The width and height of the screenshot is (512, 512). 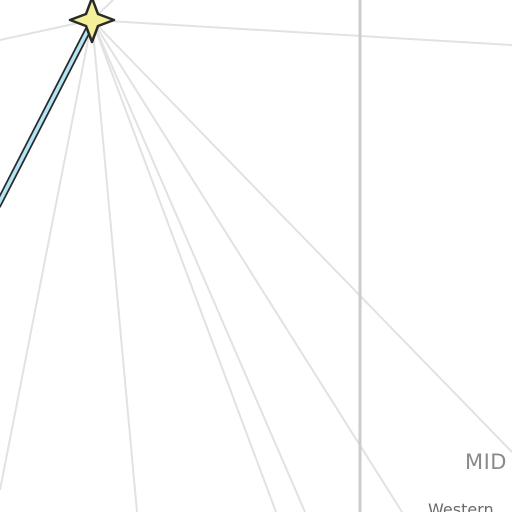 I want to click on region-label: MID, so click(x=486, y=462).